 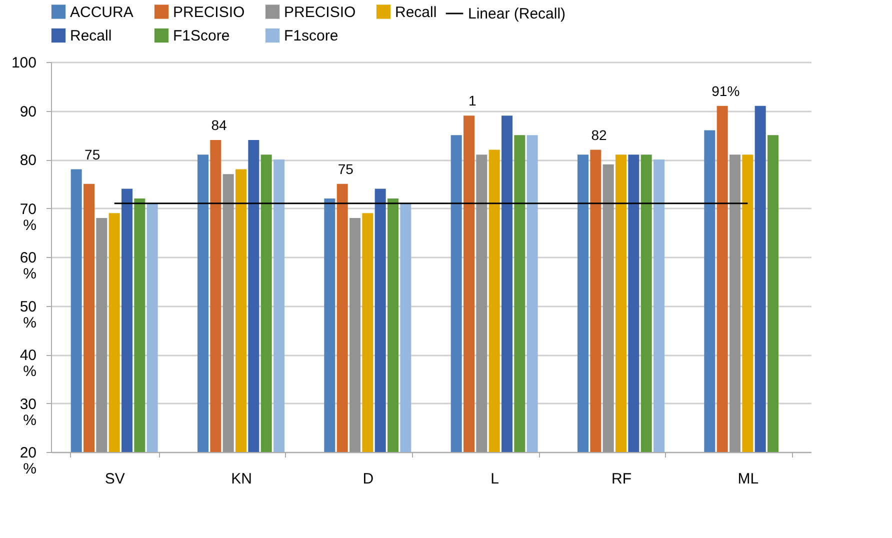 What do you see at coordinates (599, 134) in the screenshot?
I see `annotation: 82` at bounding box center [599, 134].